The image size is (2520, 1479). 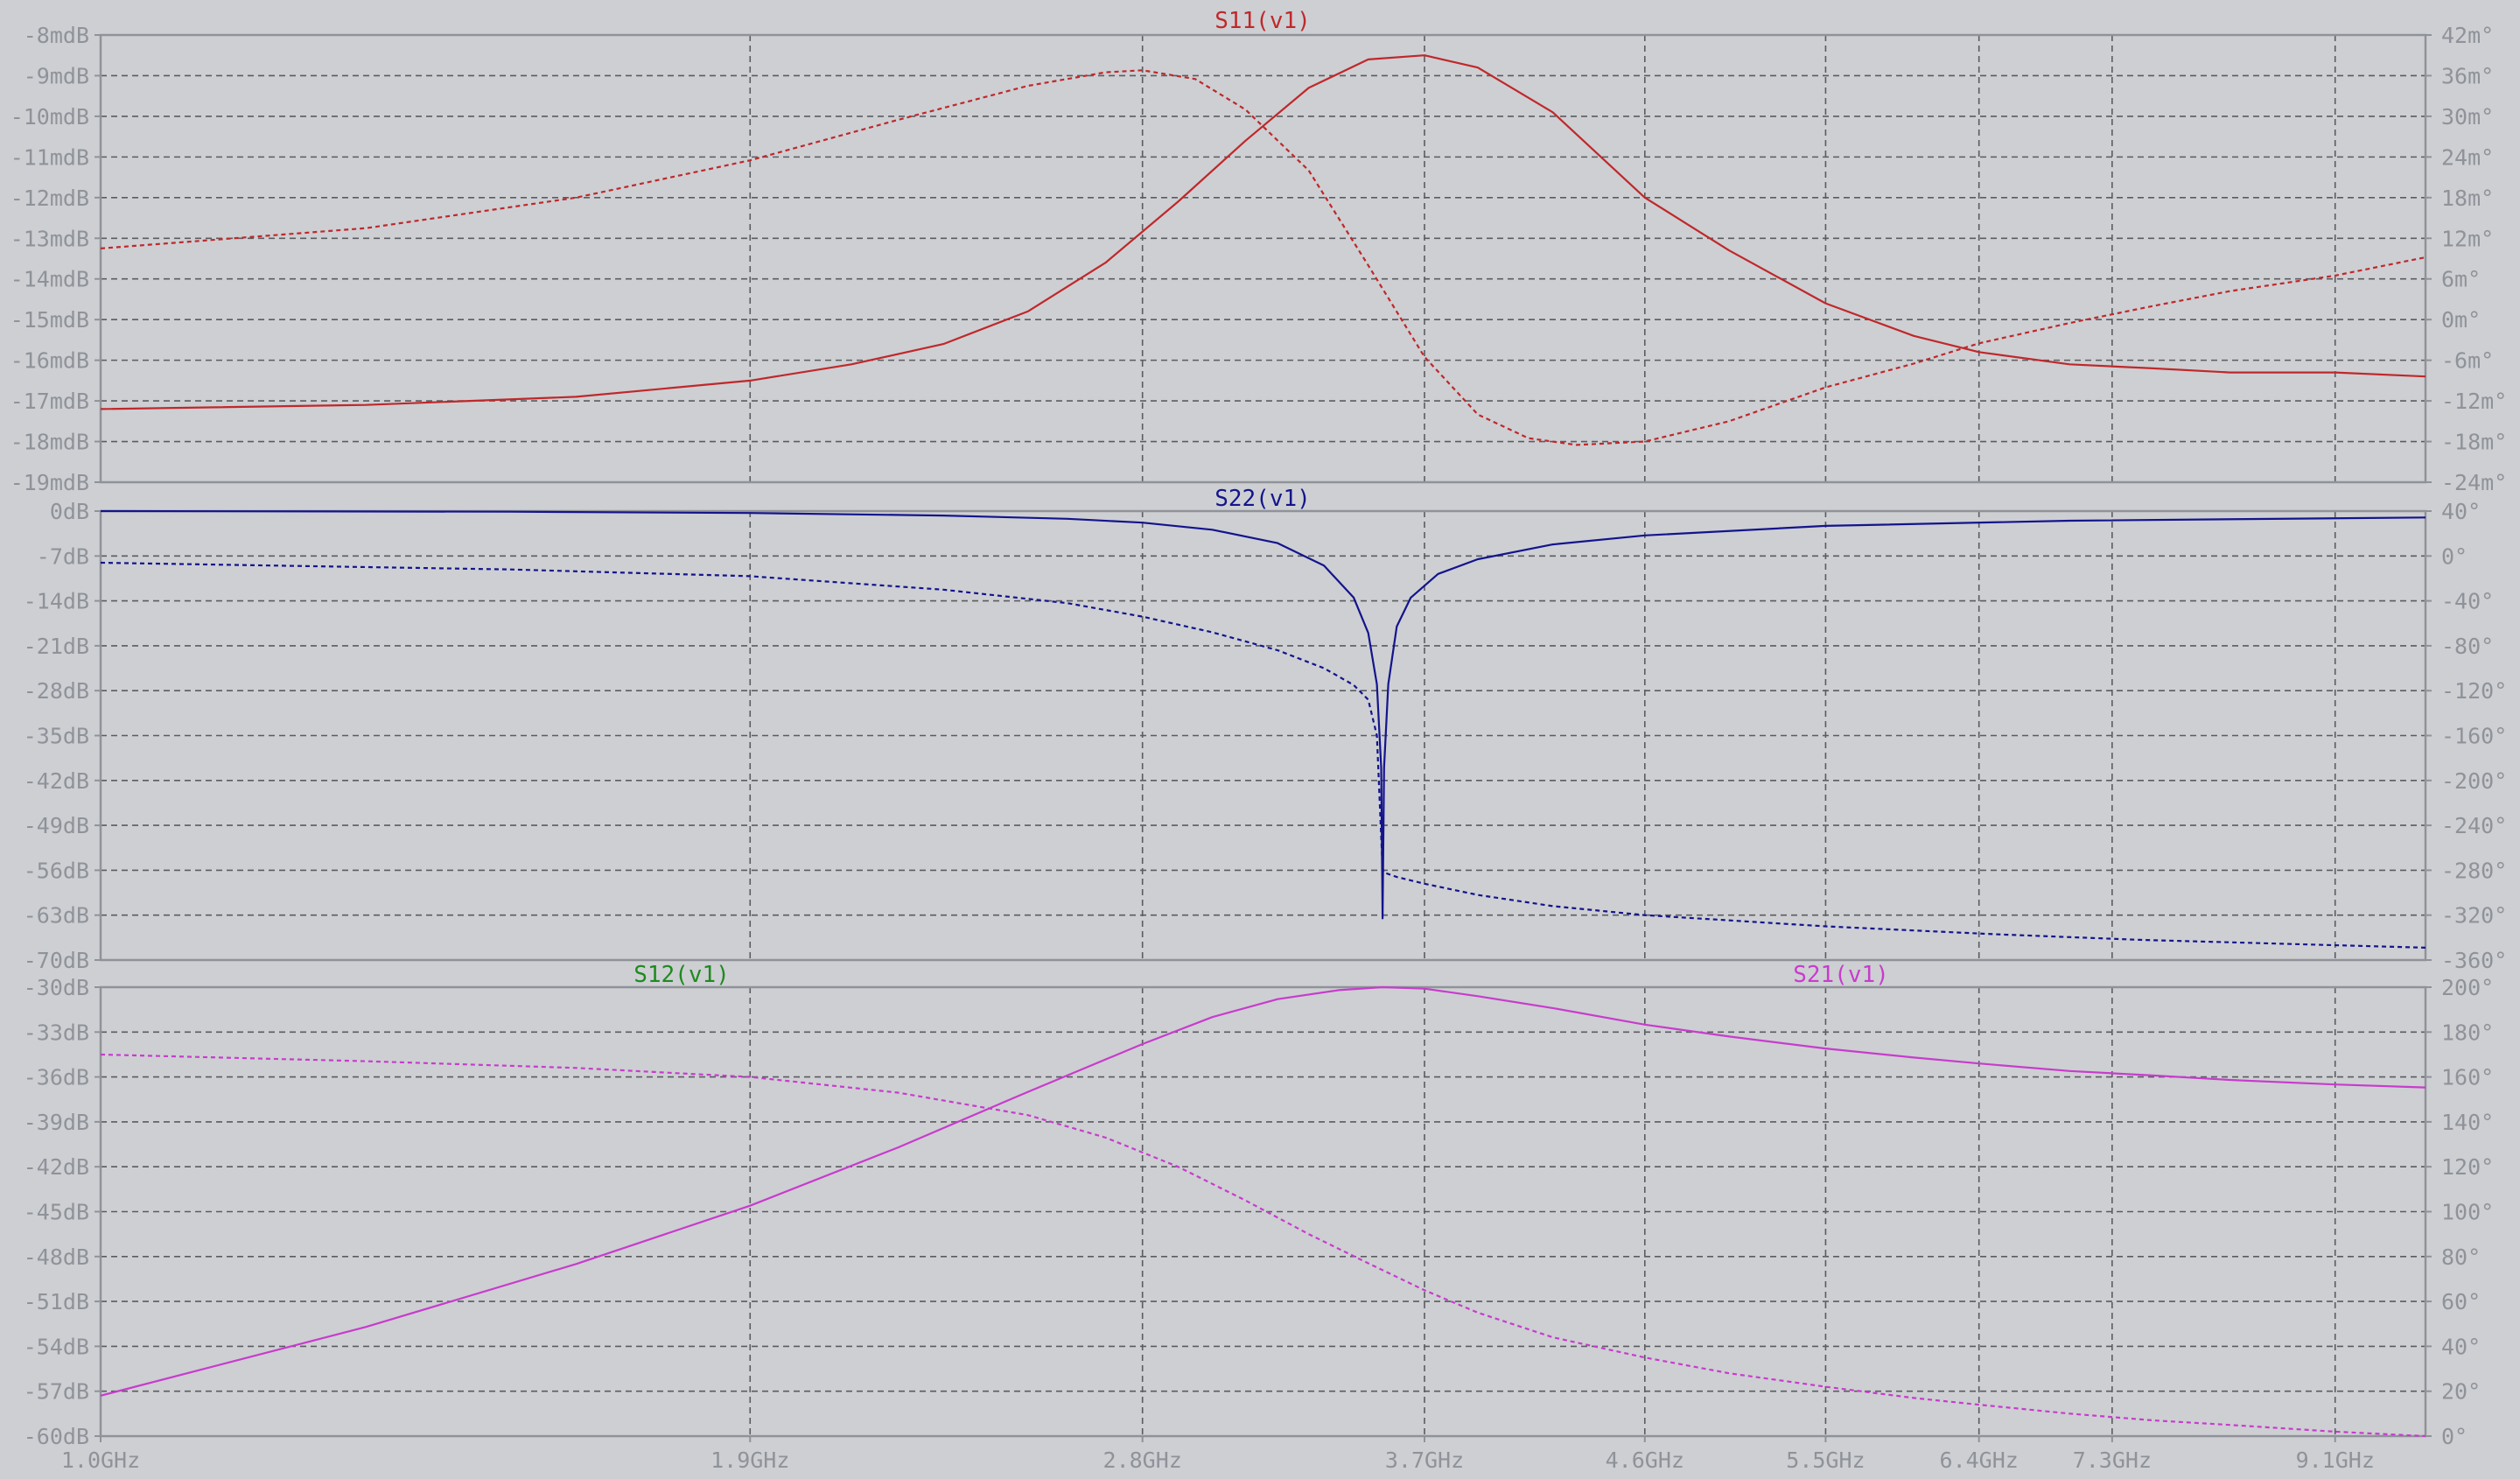 I want to click on panel-title: S22(v1), so click(x=1262, y=499).